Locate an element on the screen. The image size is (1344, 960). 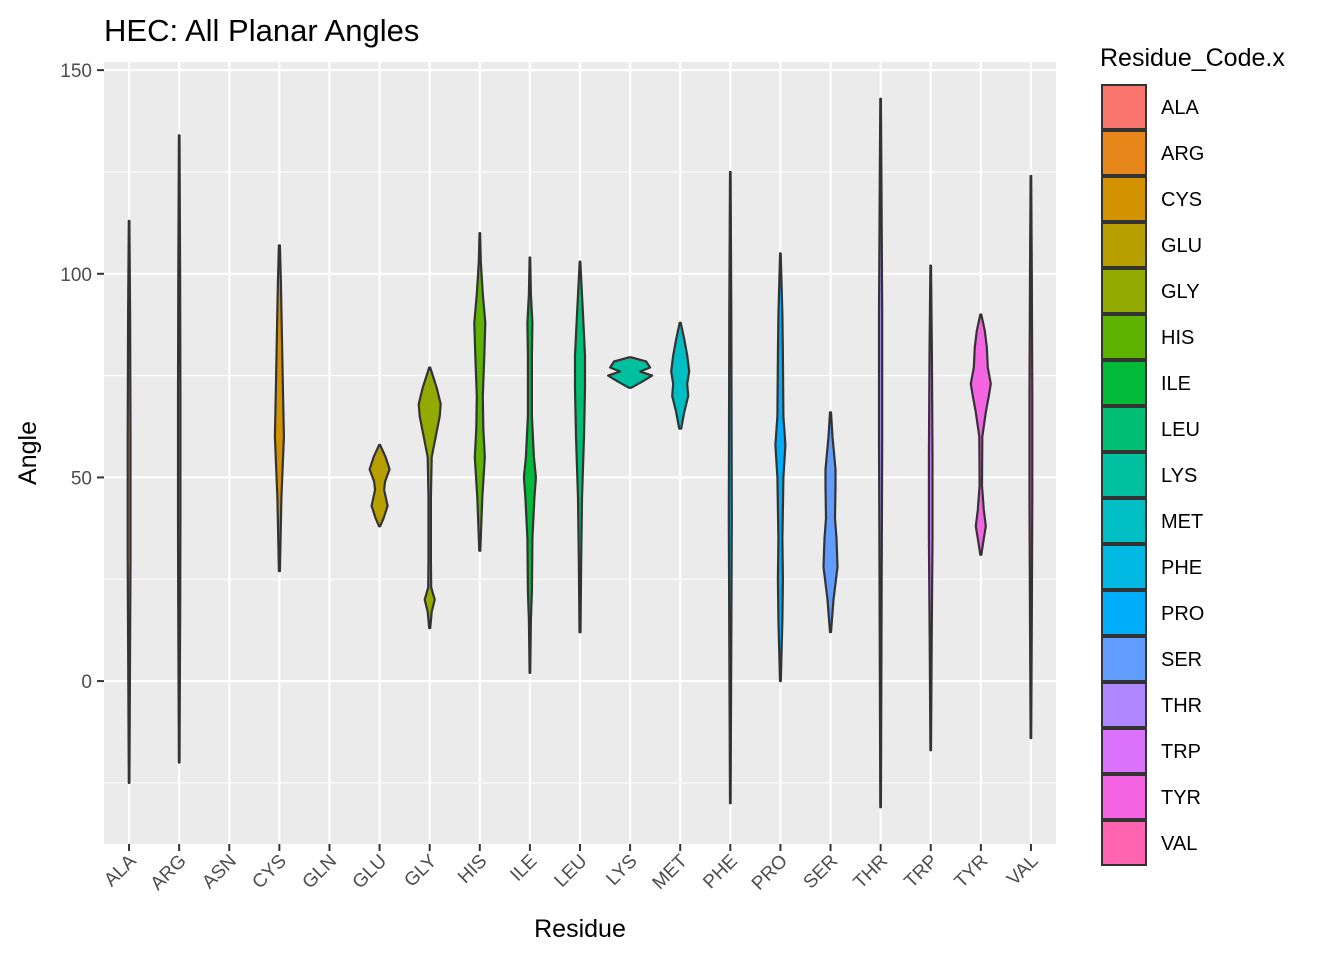
legend-label-phe: PHE is located at coordinates (1181, 568).